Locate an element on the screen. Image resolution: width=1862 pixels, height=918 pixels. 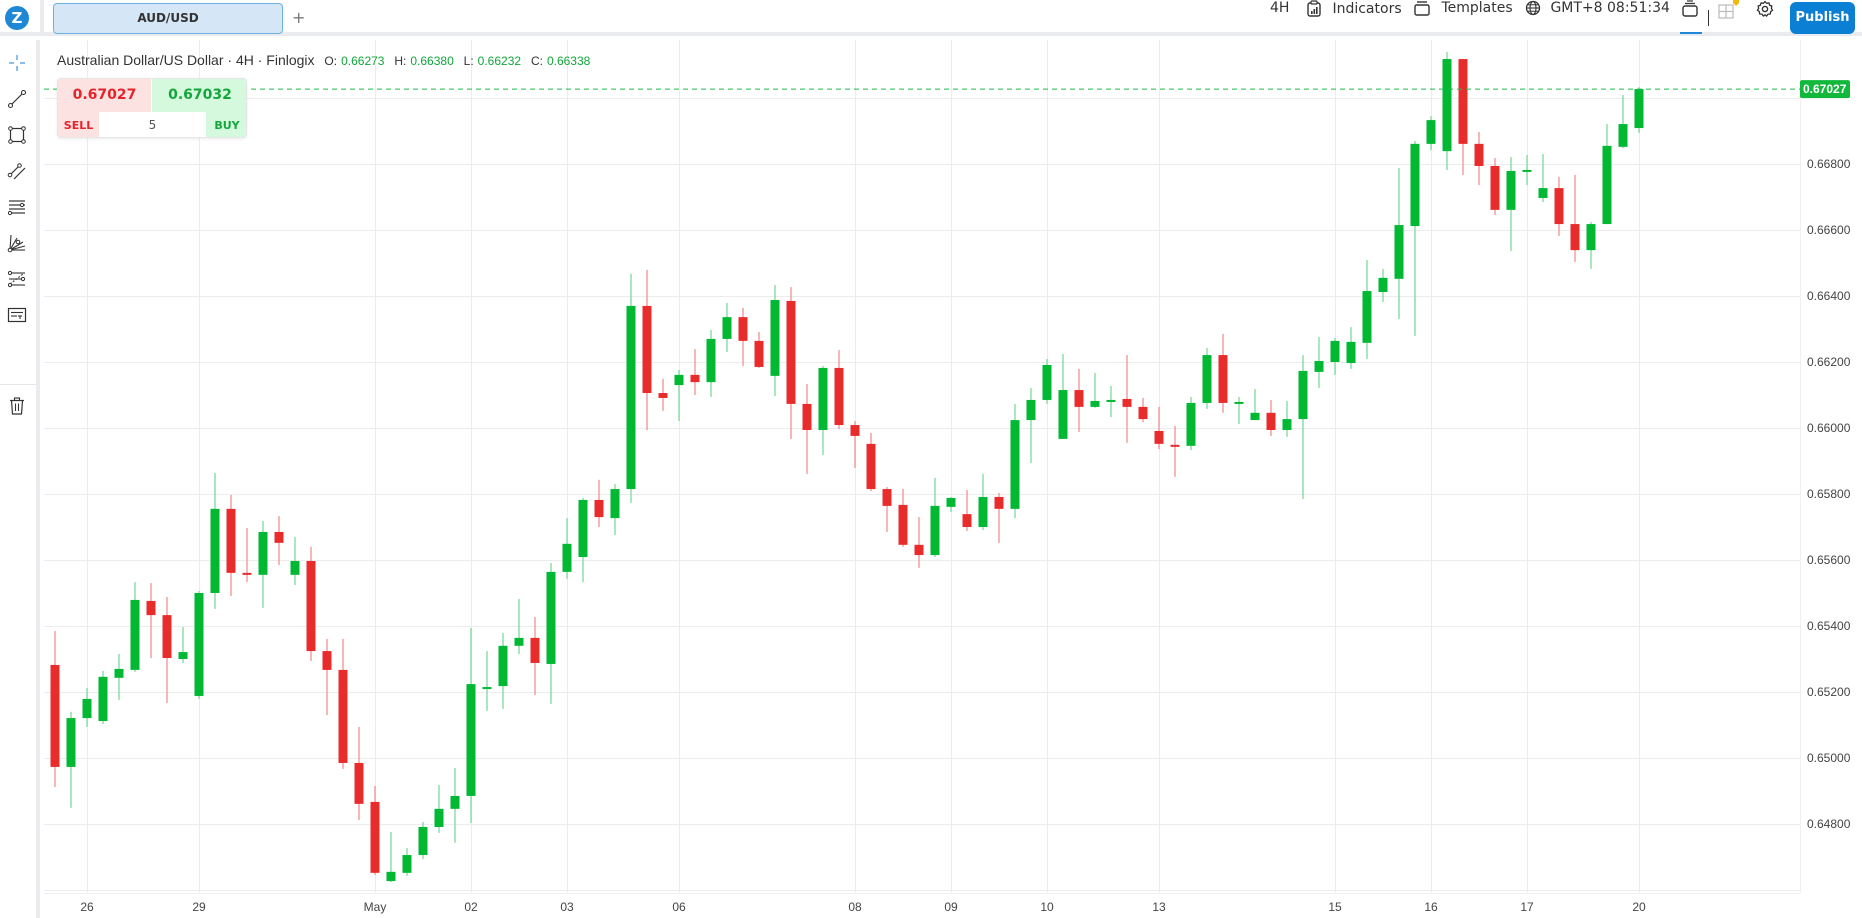
sell-button: SELL is located at coordinates (78, 124).